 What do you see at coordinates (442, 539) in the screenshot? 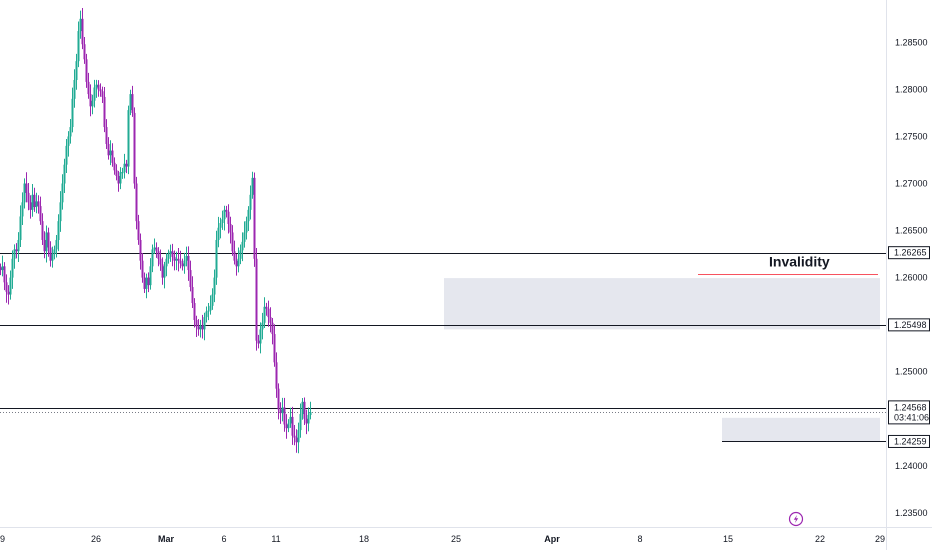
I see `time-axis: 19 26 Mar 6 11 18 25 Apr 8 15 22 29` at bounding box center [442, 539].